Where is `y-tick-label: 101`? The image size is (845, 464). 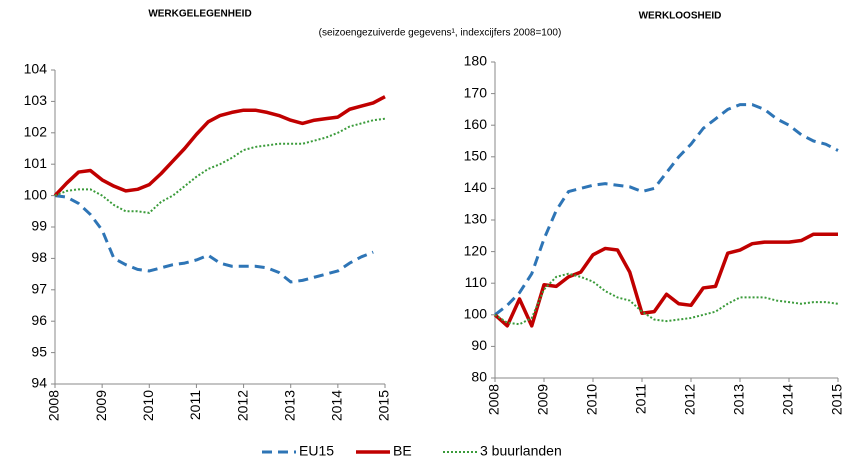 y-tick-label: 101 is located at coordinates (36, 163).